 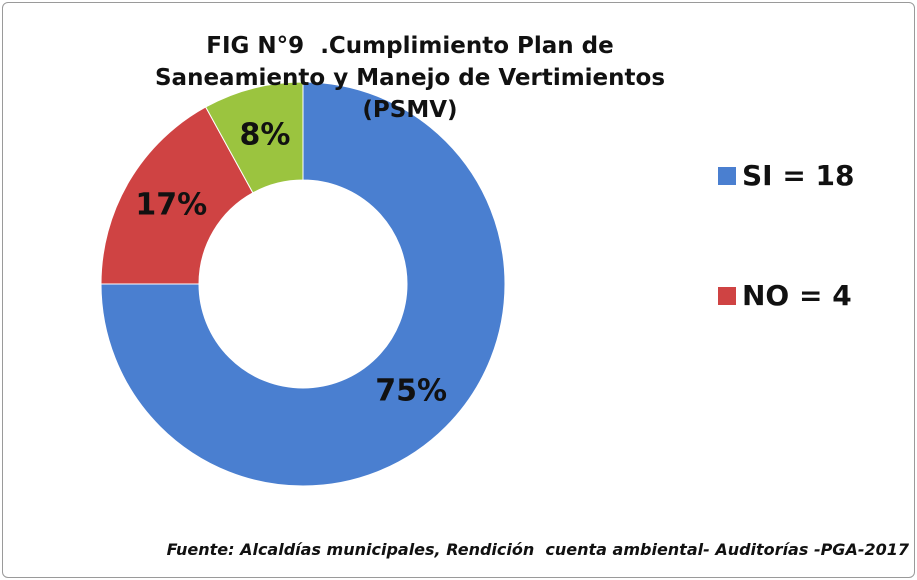 I want to click on data-label: 17%, so click(x=171, y=205).